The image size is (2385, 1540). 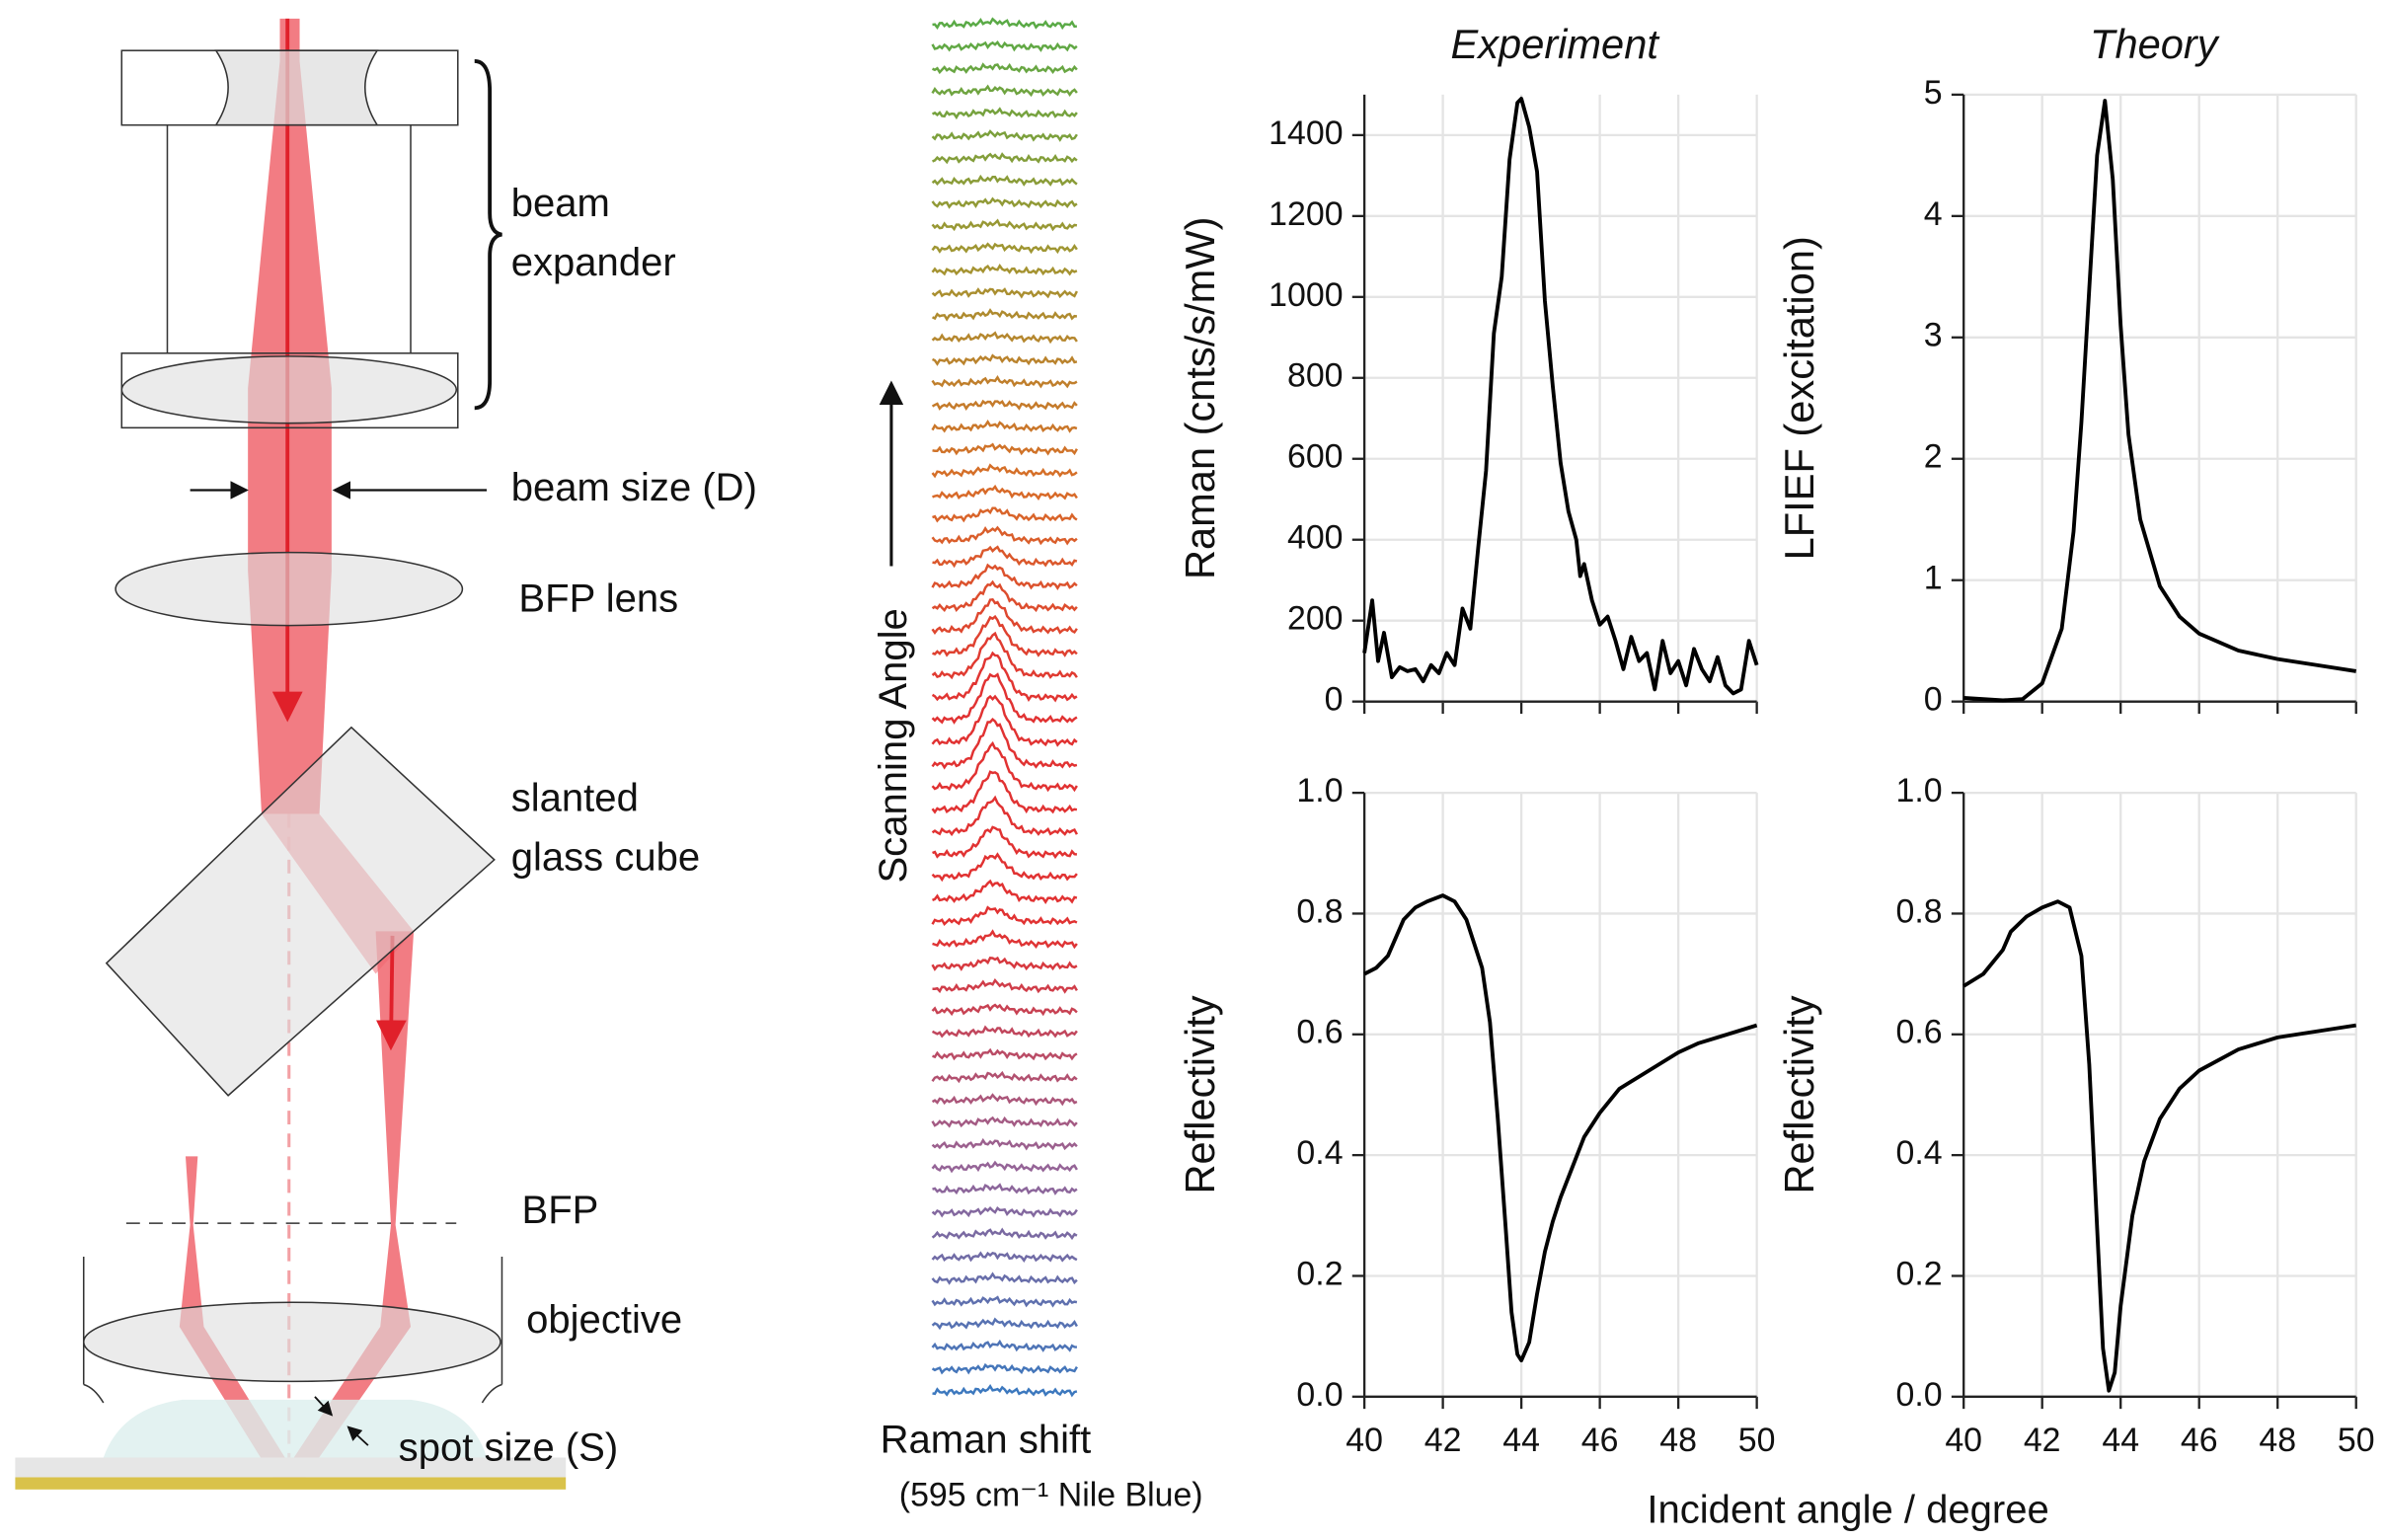 What do you see at coordinates (358, 1435) in the screenshot?
I see `spot-size-arrow` at bounding box center [358, 1435].